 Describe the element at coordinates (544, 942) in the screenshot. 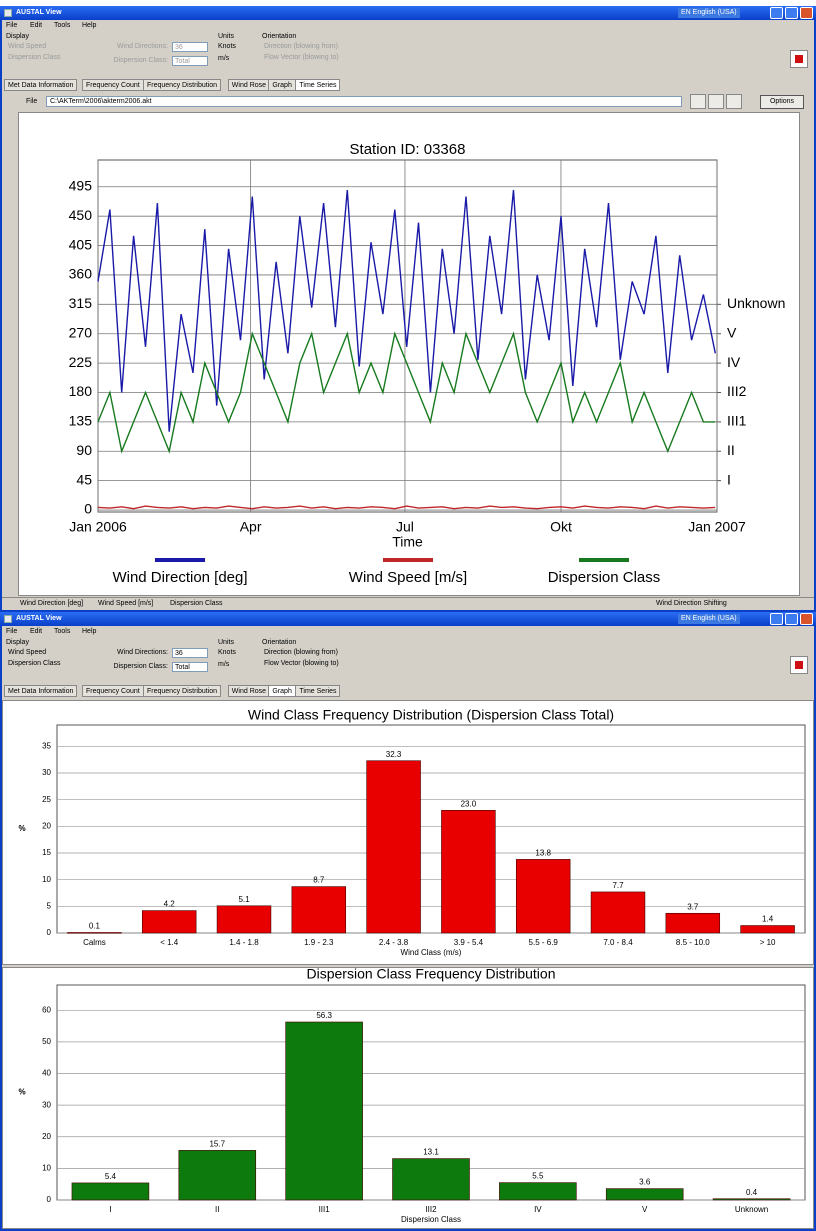

I see `x-tick-label: 5.5 - 6.9` at that location.